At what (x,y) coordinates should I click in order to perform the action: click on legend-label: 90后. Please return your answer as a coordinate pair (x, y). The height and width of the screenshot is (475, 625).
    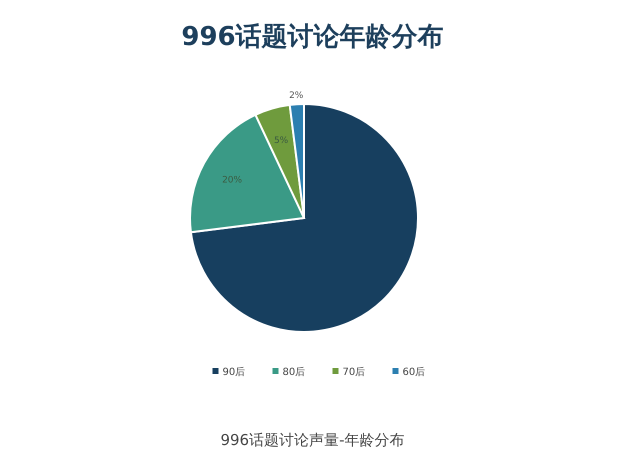
    Looking at the image, I should click on (234, 372).